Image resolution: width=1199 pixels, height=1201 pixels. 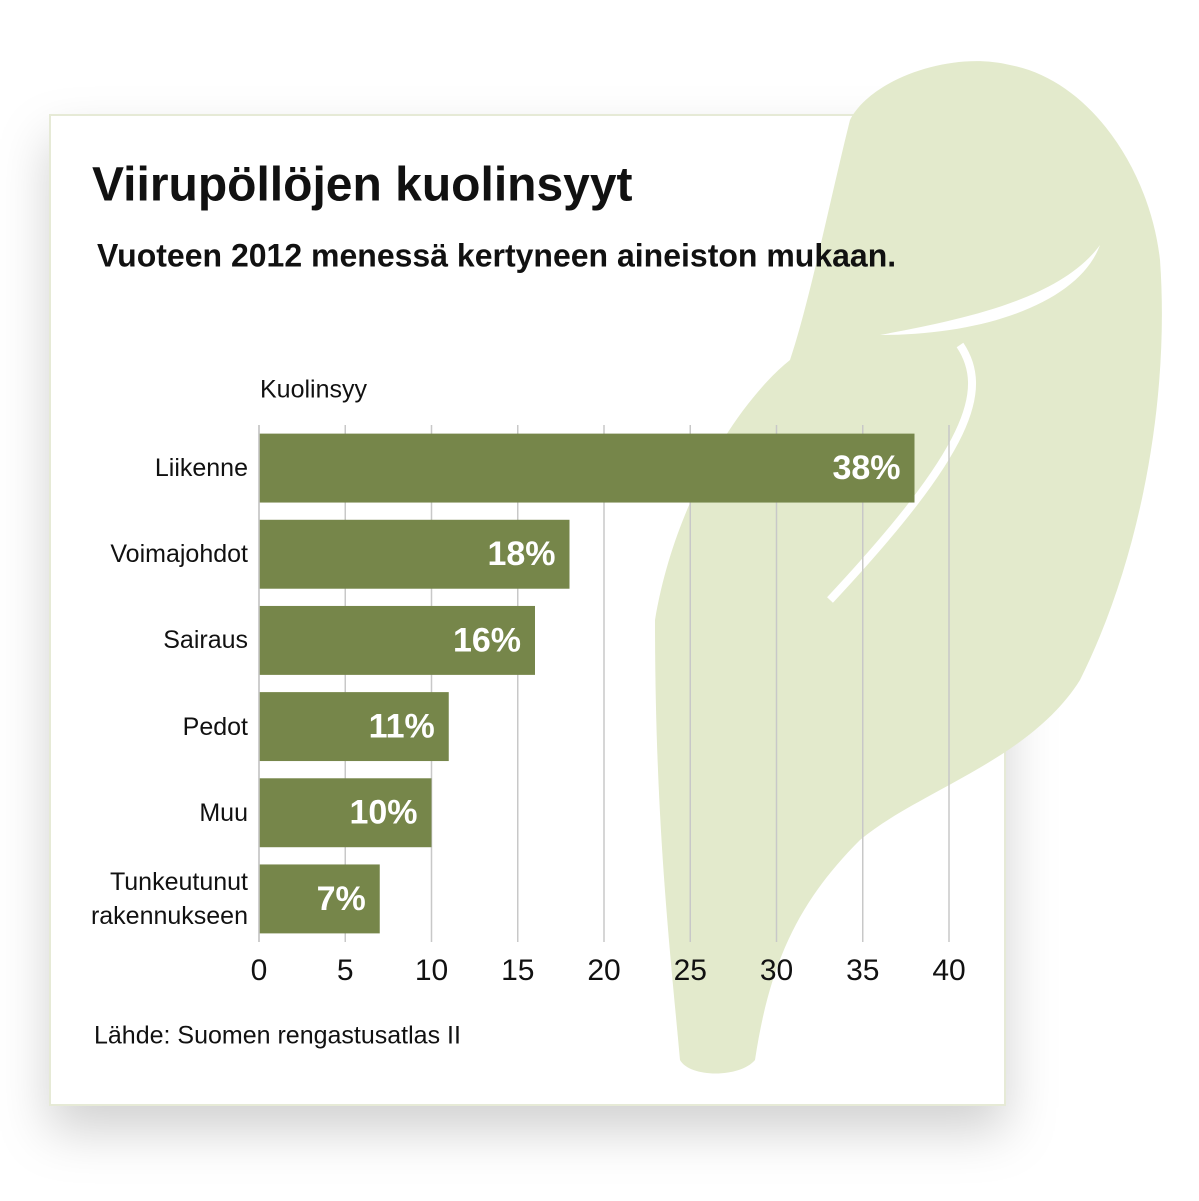 I want to click on value-label: 11%, so click(x=402, y=727).